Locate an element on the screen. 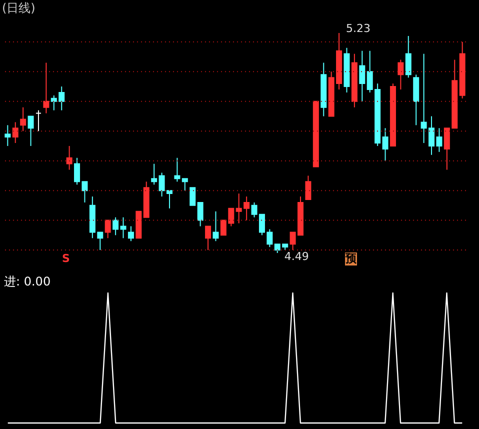 This screenshot has height=429, width=479. annotation: 4.49 is located at coordinates (296, 256).